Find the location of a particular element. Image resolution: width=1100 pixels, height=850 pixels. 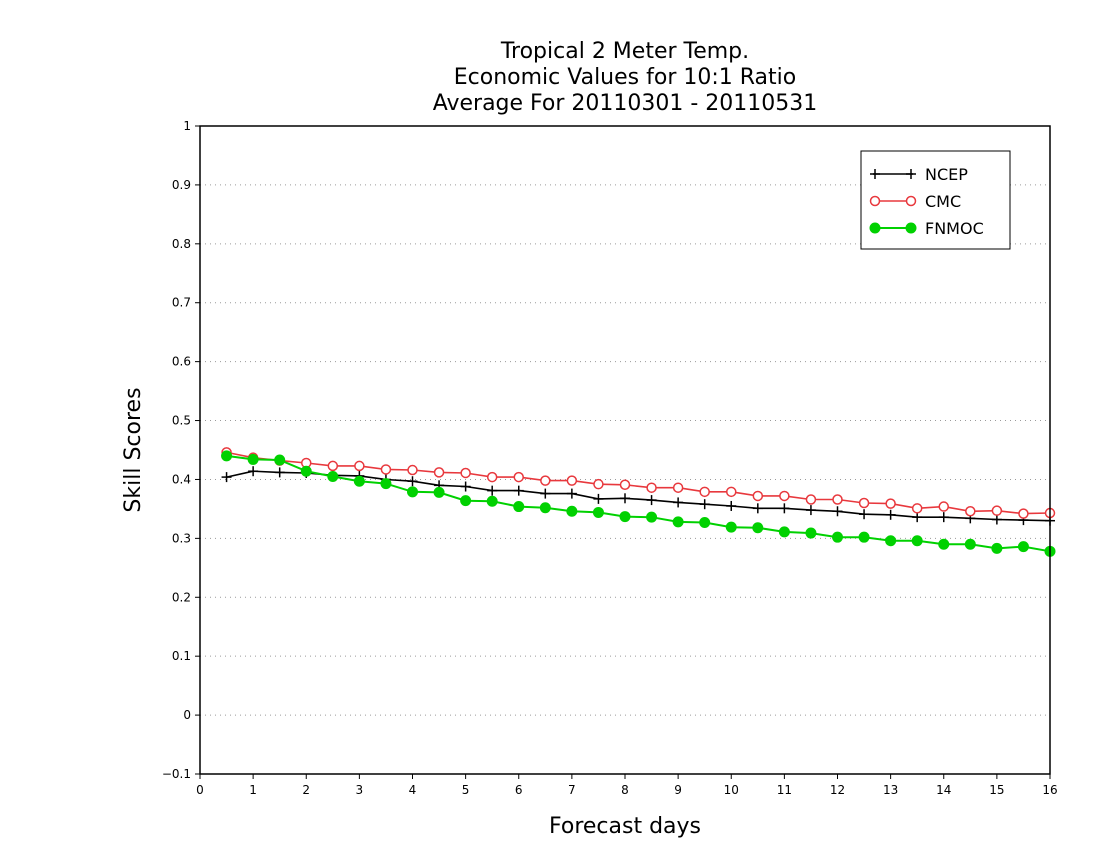

chart-subtitle-line-2: Average For 20110301 - 20110531 is located at coordinates (625, 103).